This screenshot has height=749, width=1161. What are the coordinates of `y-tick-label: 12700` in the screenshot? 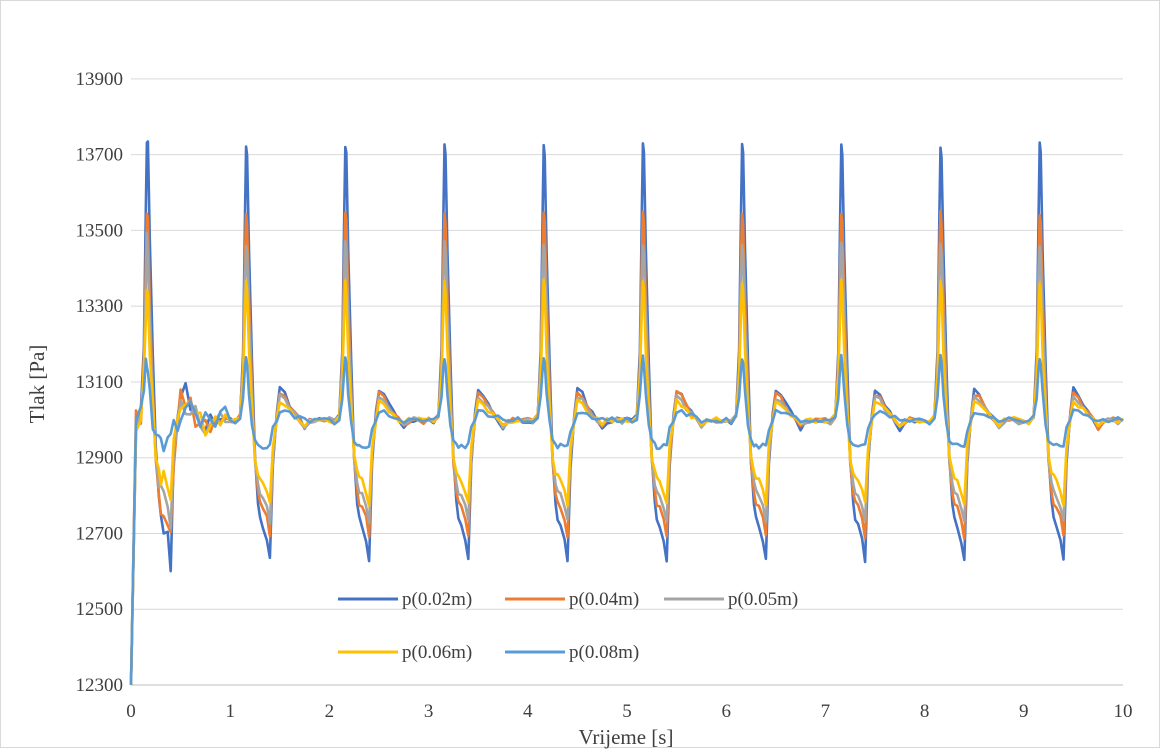 It's located at (100, 533).